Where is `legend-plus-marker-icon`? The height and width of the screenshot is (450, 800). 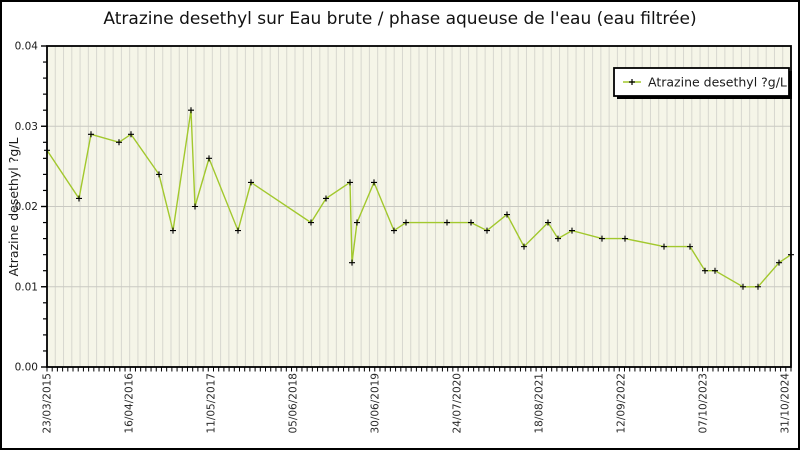 legend-plus-marker-icon is located at coordinates (632, 82).